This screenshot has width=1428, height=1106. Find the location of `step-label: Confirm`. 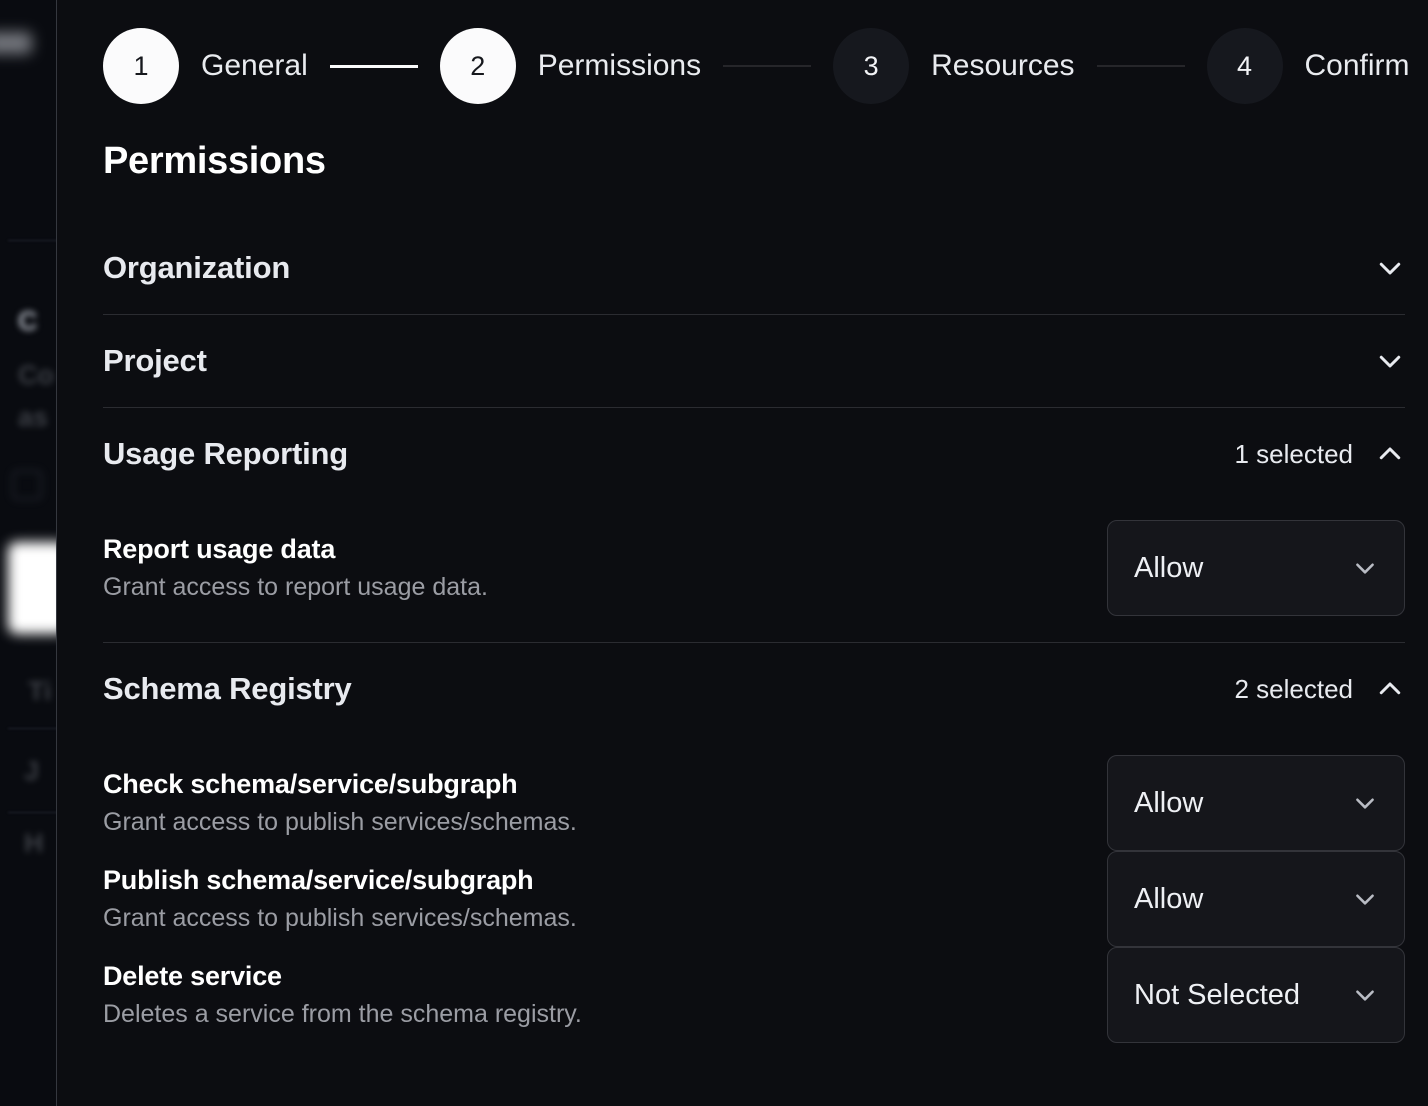

step-label: Confirm is located at coordinates (1357, 65).